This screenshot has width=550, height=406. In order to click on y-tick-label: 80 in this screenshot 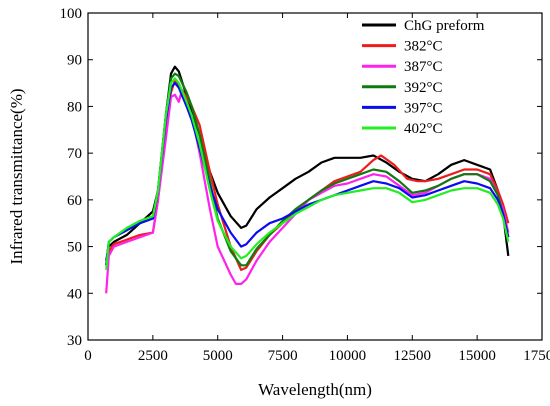, I will do `click(74, 107)`.